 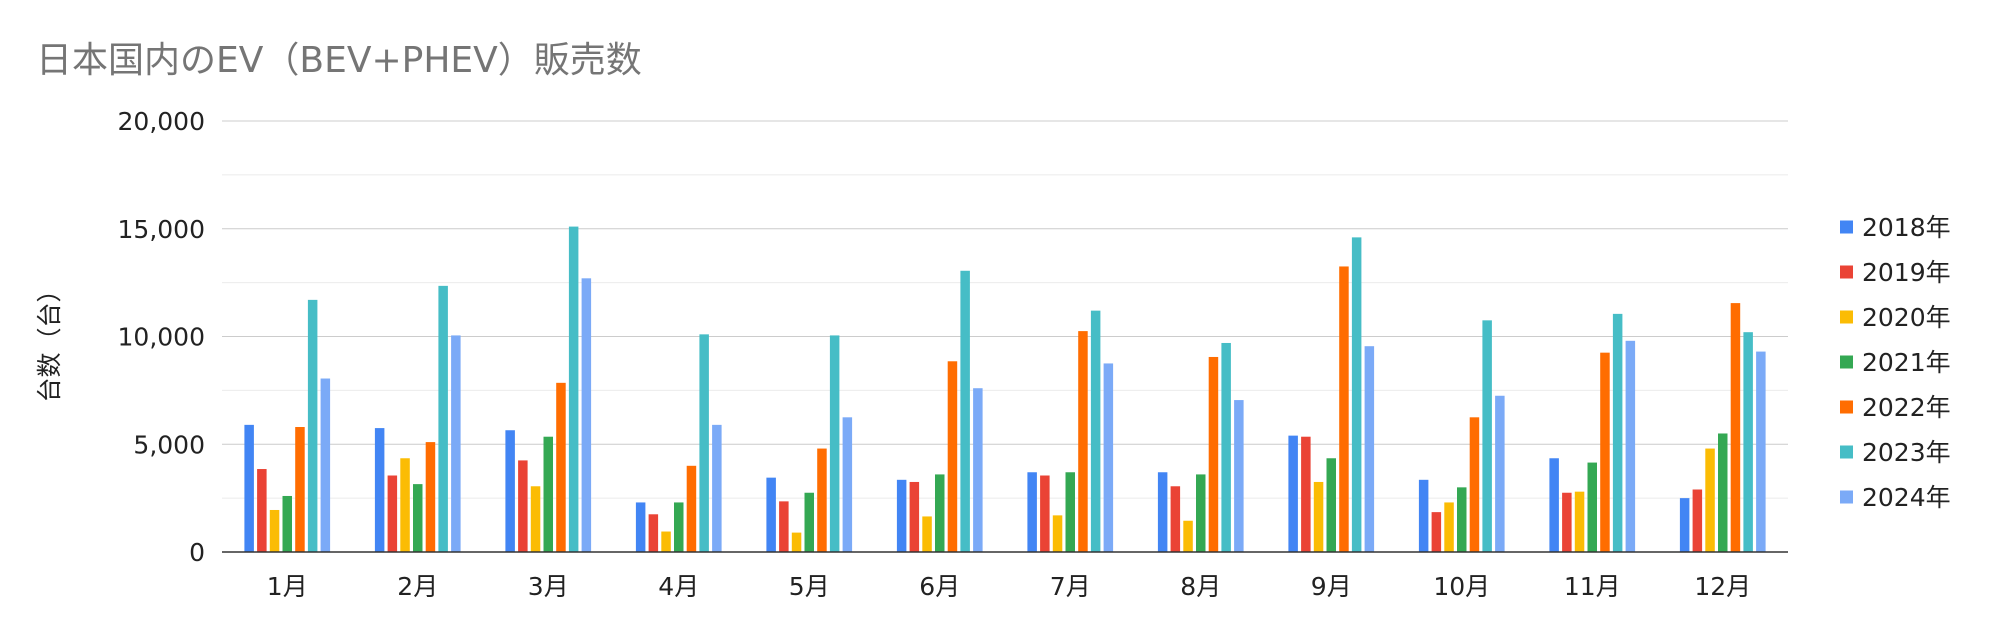 What do you see at coordinates (161, 121) in the screenshot?
I see `y-tick-label: 20,000` at bounding box center [161, 121].